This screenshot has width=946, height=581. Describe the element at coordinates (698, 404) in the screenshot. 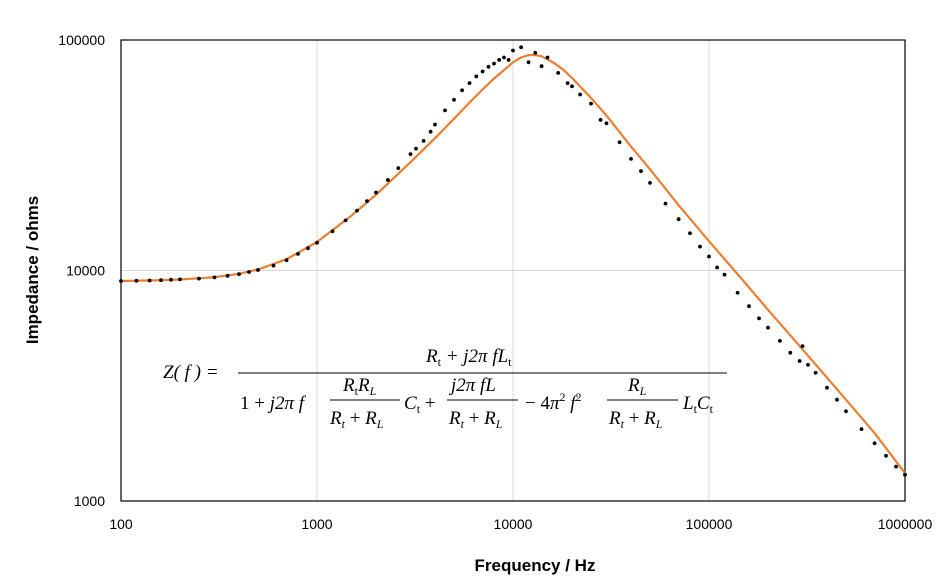

I see `equation-ltct: LtCt` at that location.